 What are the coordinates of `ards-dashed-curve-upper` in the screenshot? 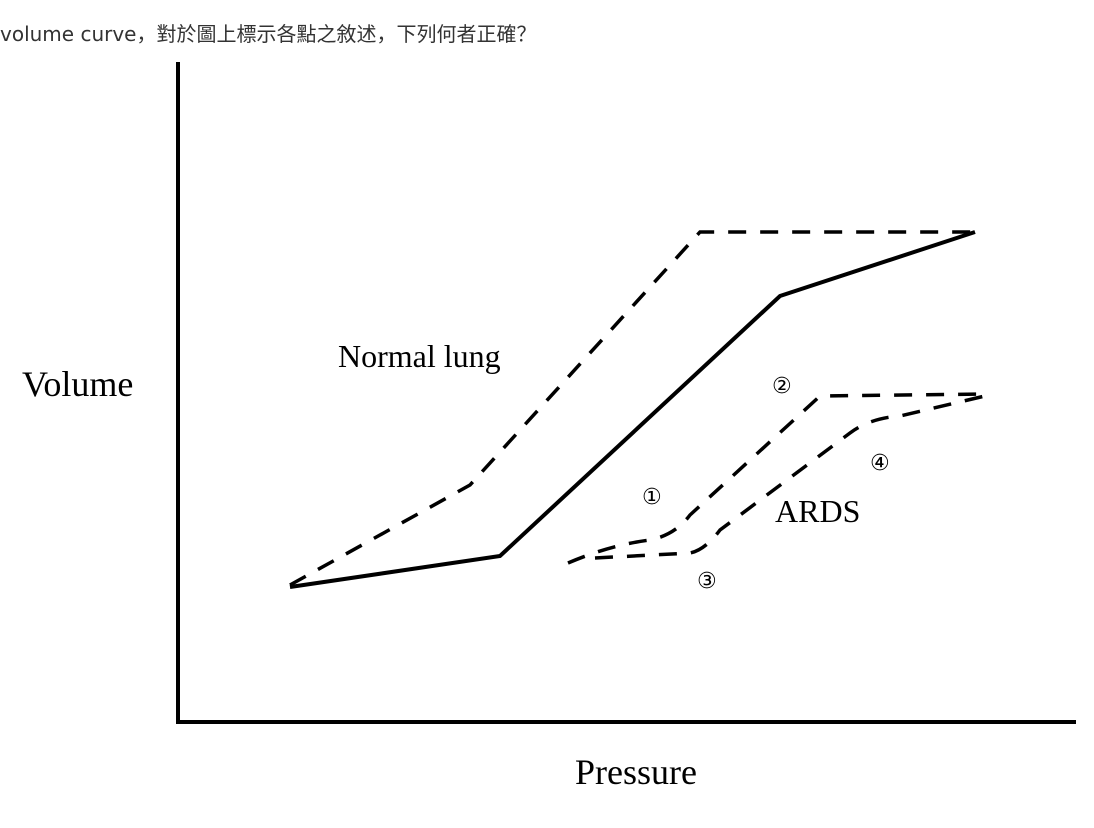 It's located at (776, 478).